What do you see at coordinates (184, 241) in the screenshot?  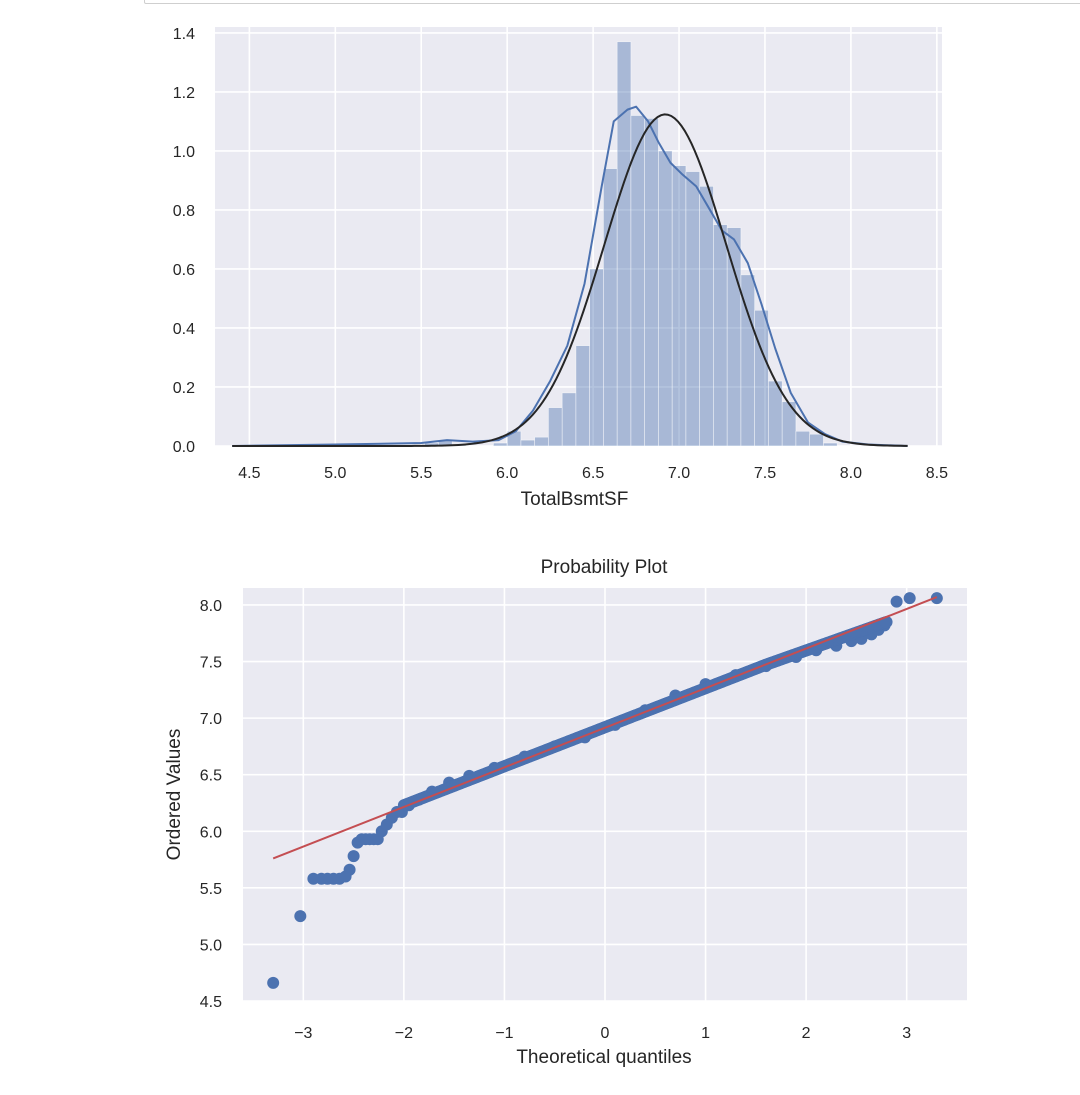 I see `y-tick-labels: 0.0 0.2 0.4 0.6 0.8 1.0 1.2 1.4` at bounding box center [184, 241].